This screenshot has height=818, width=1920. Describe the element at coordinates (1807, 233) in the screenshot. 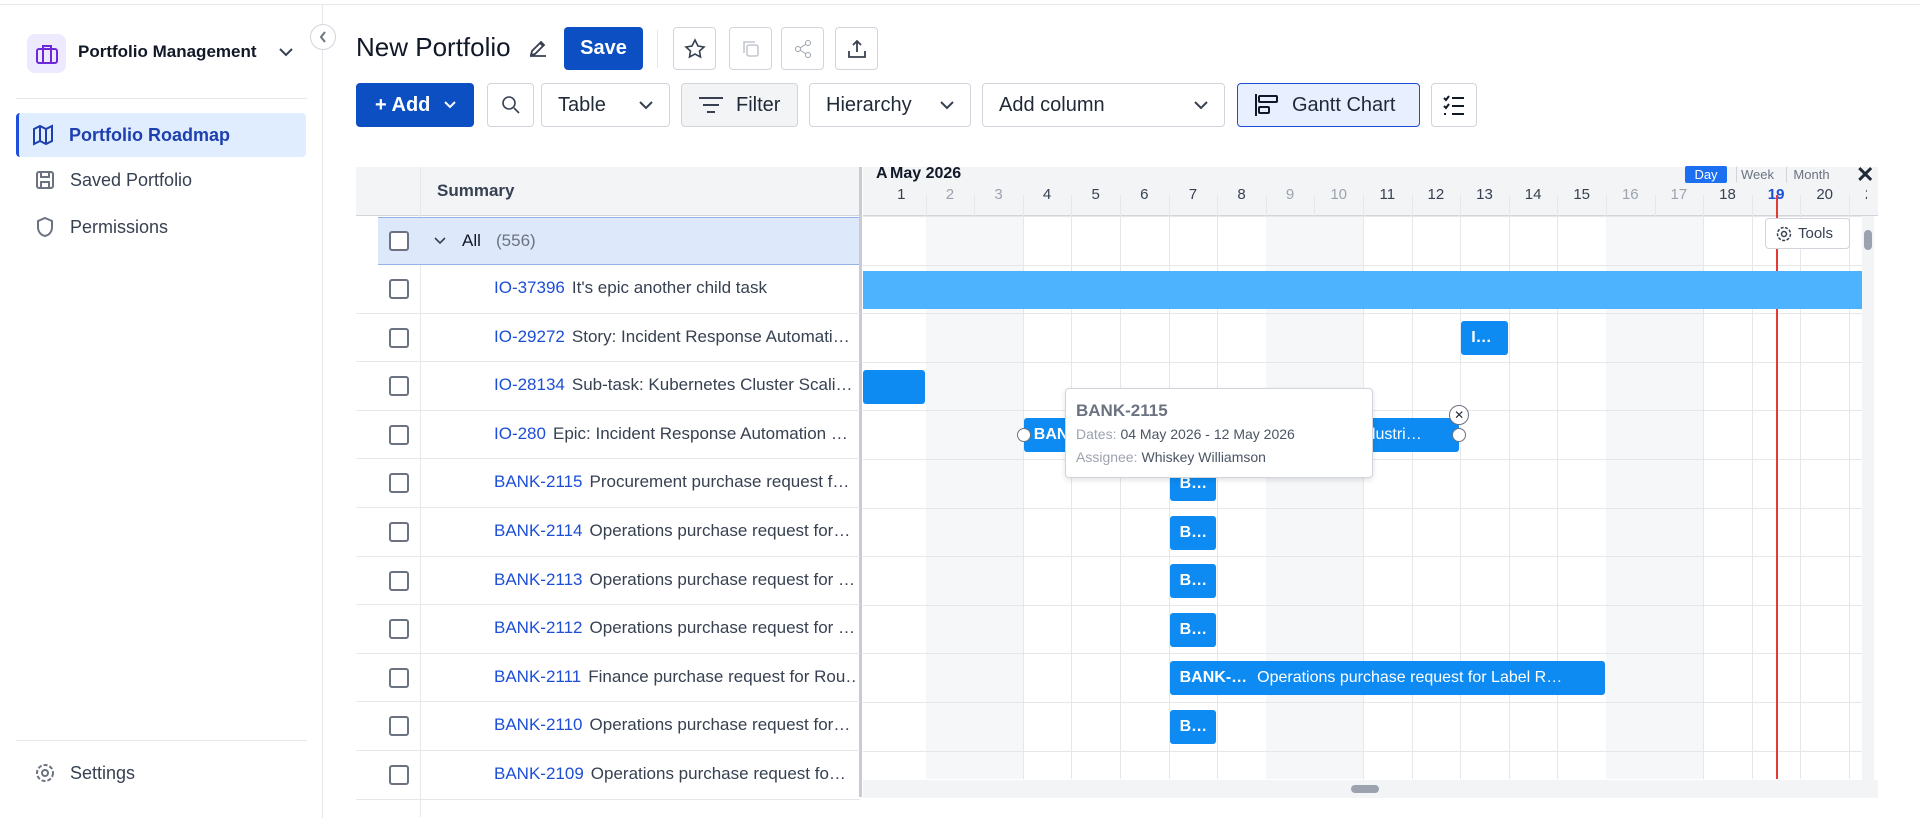

I see `tools-button: Tools` at that location.